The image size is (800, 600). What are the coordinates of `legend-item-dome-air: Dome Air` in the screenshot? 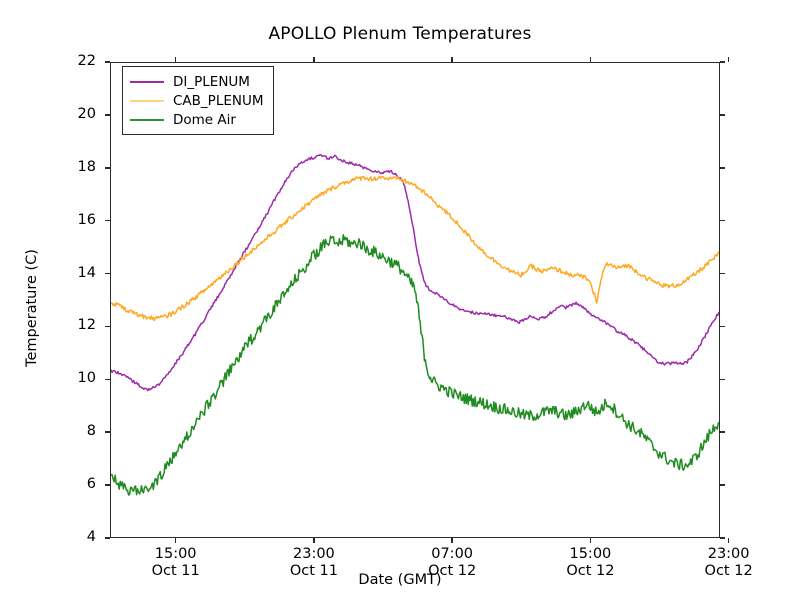 It's located at (197, 119).